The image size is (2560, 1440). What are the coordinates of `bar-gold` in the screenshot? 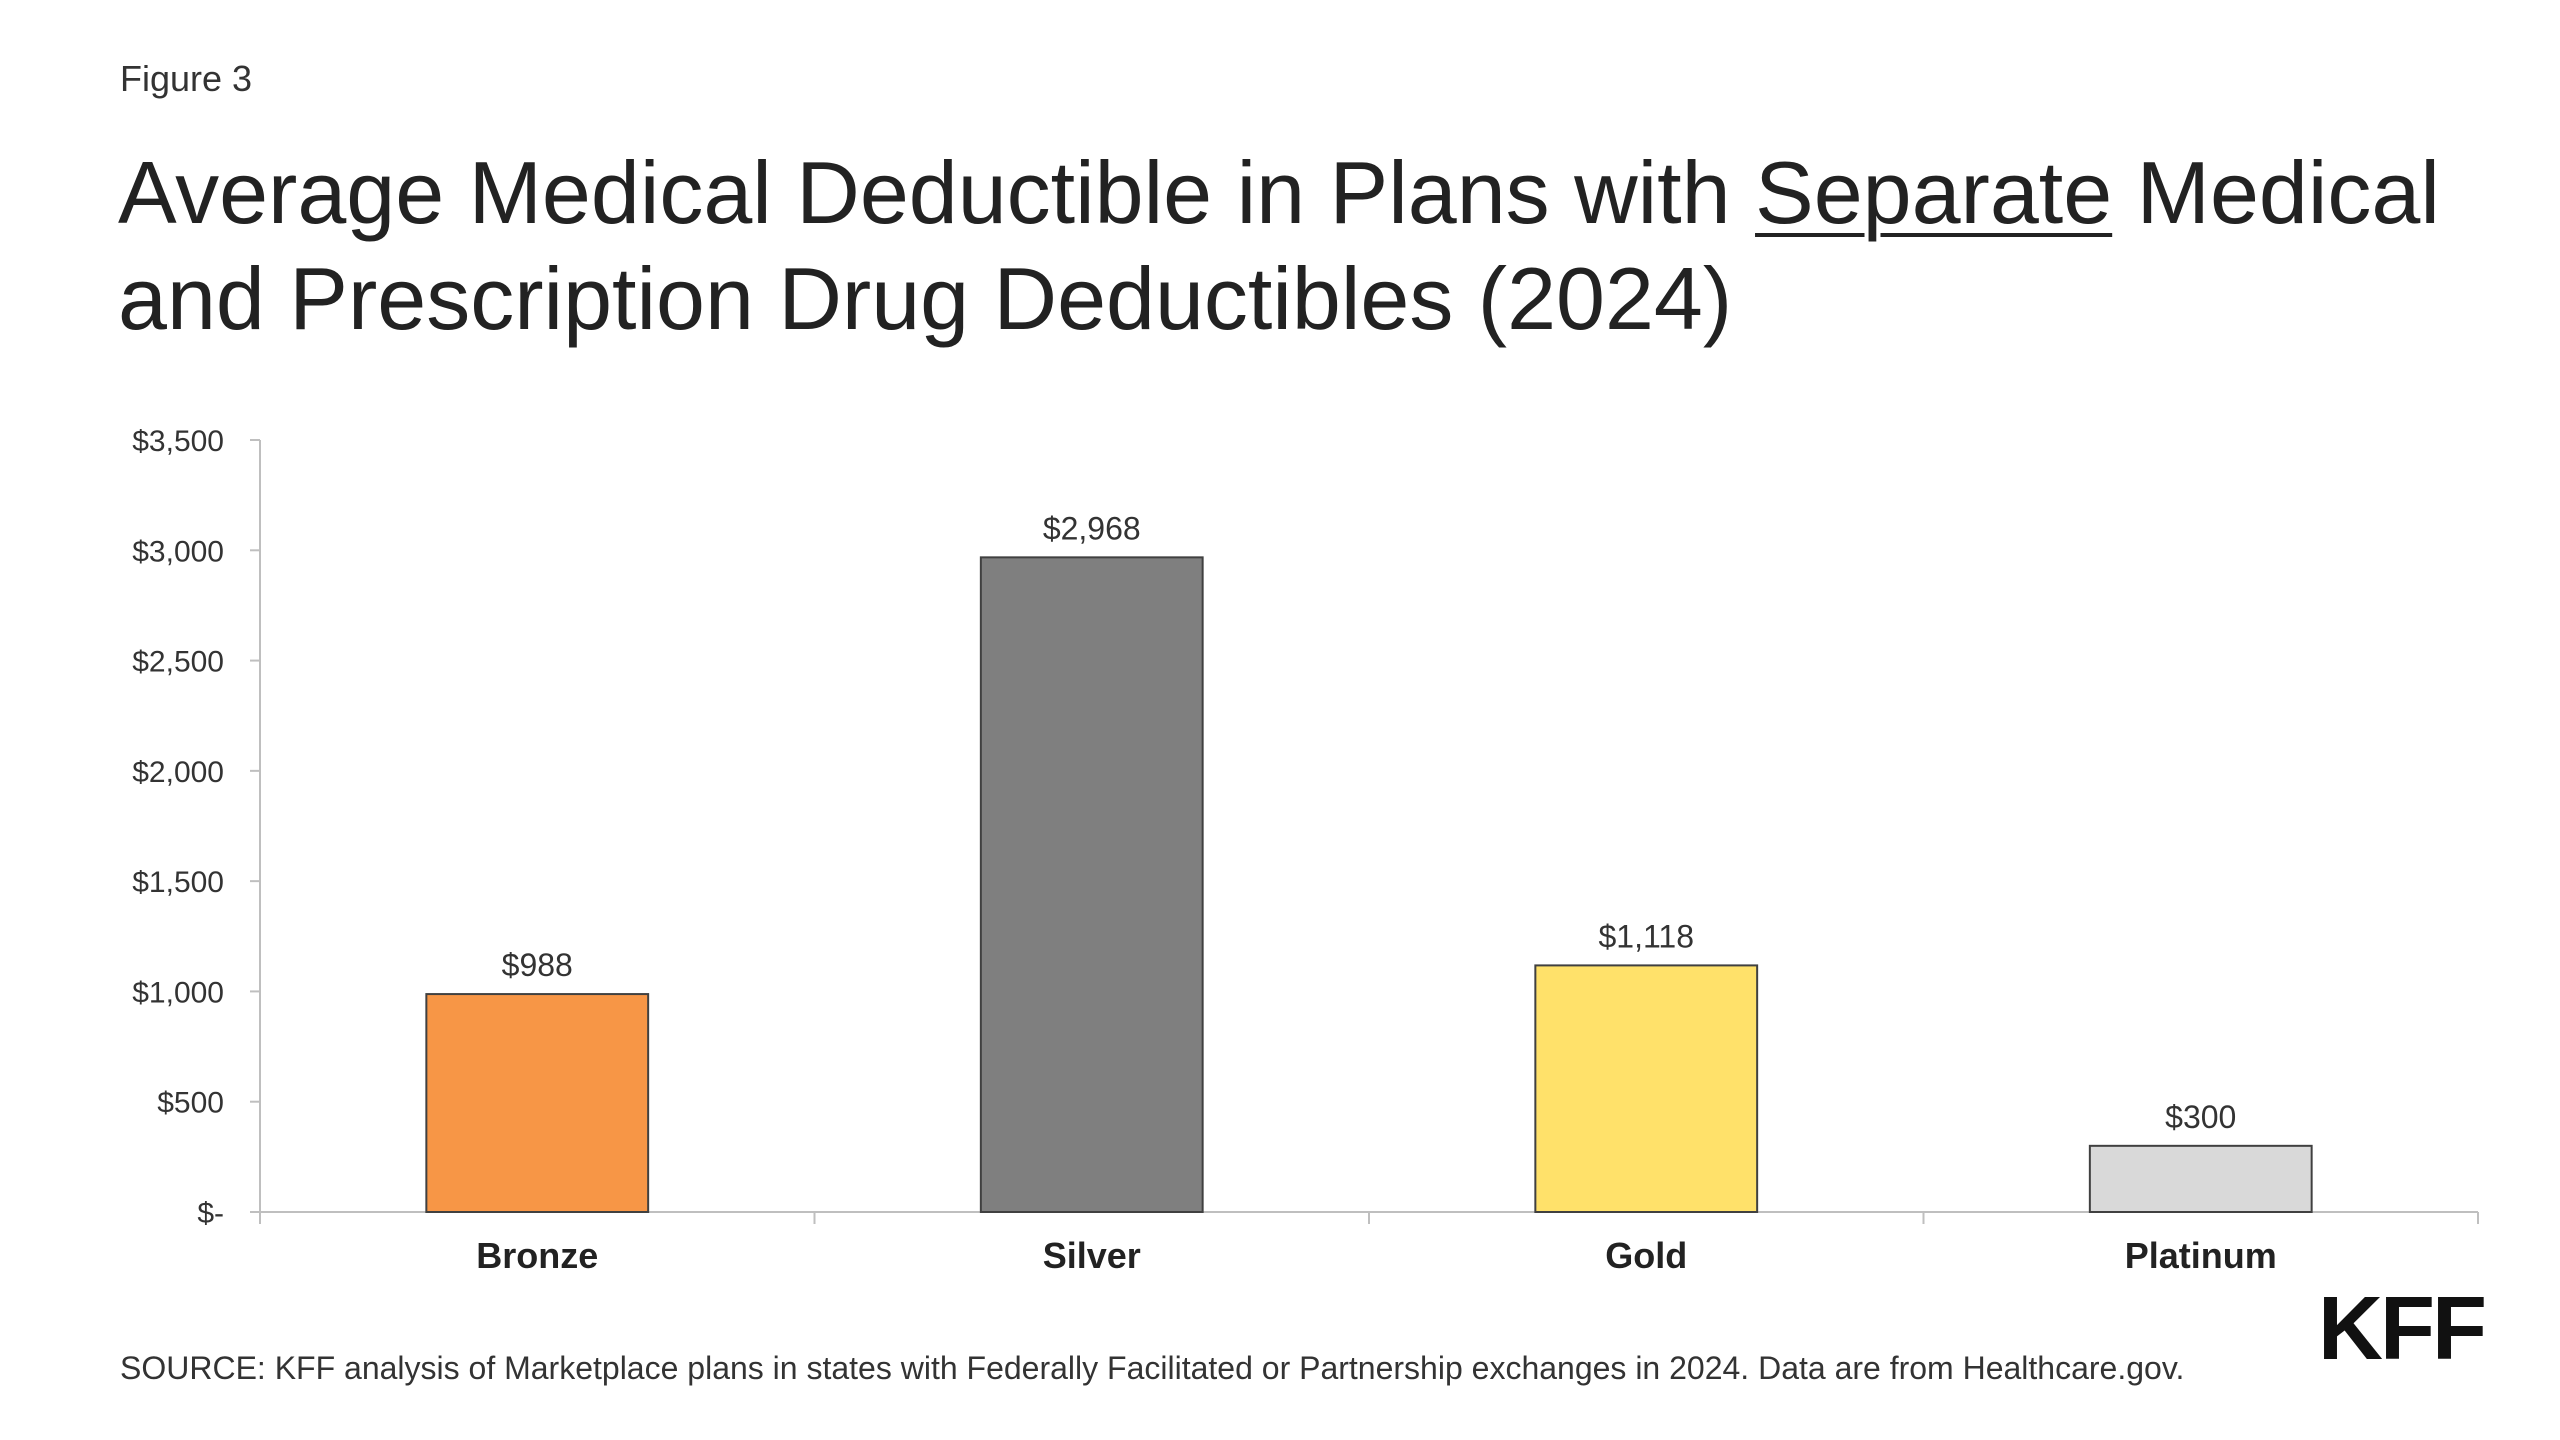 It's located at (1646, 1088).